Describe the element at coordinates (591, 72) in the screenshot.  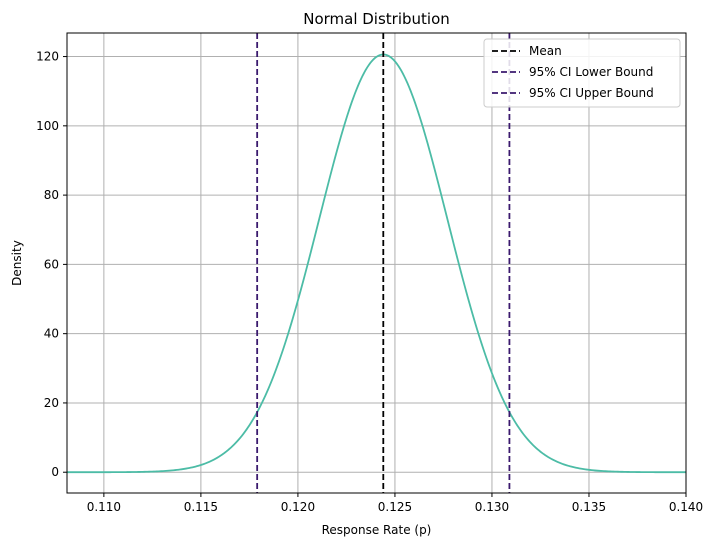
I see `legend-label: 95% CI Lower Bound` at that location.